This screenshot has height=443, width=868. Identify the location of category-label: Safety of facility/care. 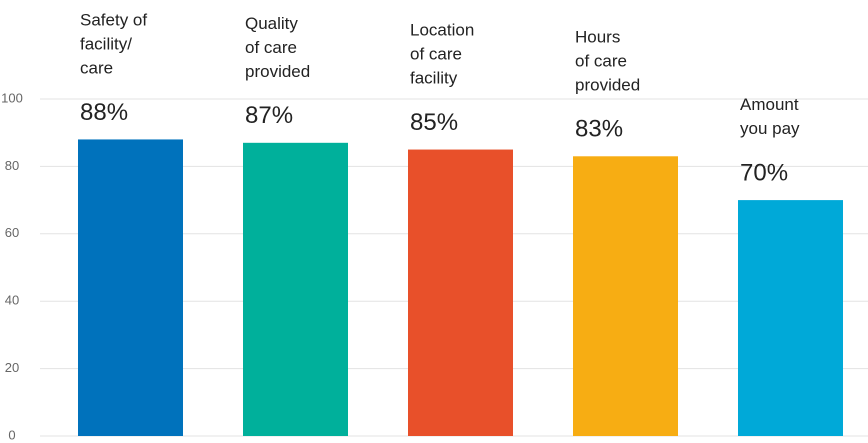
(113, 44).